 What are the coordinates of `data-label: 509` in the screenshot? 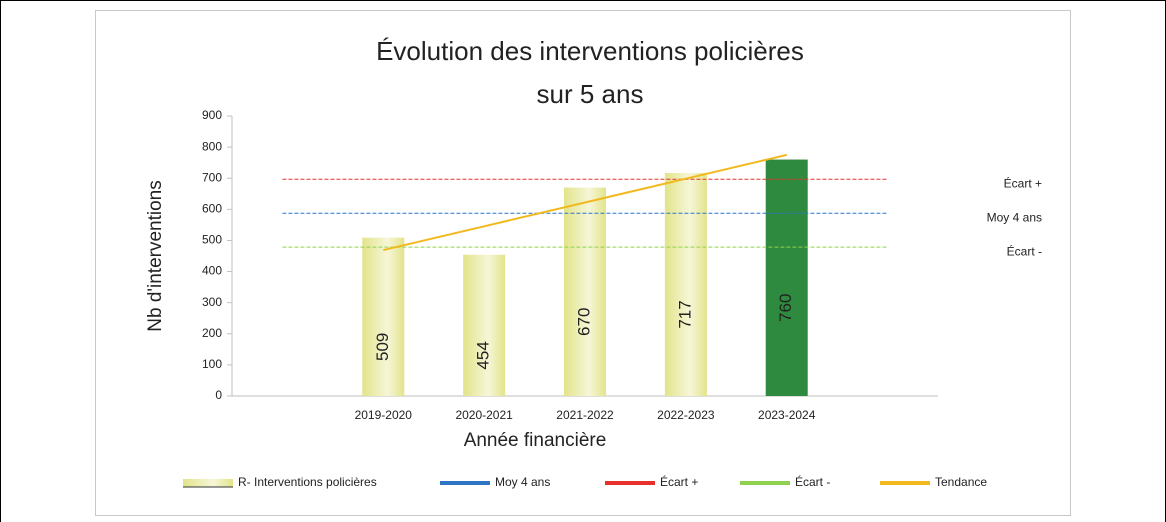 It's located at (382, 347).